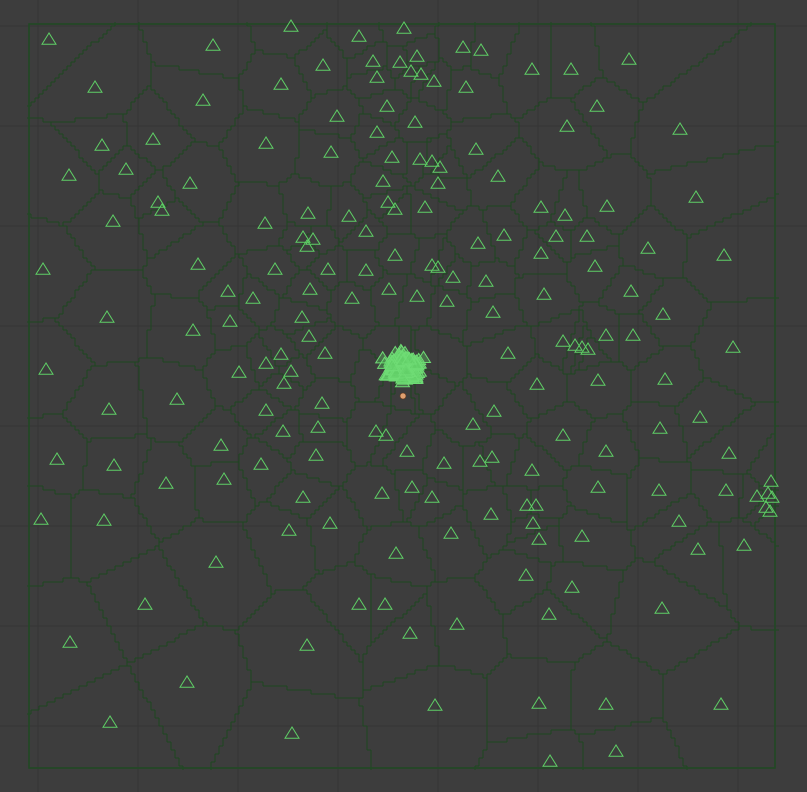  What do you see at coordinates (403, 396) in the screenshot?
I see `origin-point` at bounding box center [403, 396].